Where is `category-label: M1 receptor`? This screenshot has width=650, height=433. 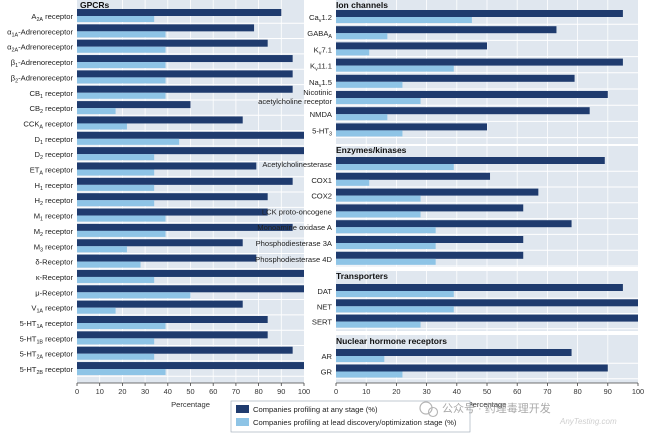 category-label: M1 receptor is located at coordinates (54, 217).